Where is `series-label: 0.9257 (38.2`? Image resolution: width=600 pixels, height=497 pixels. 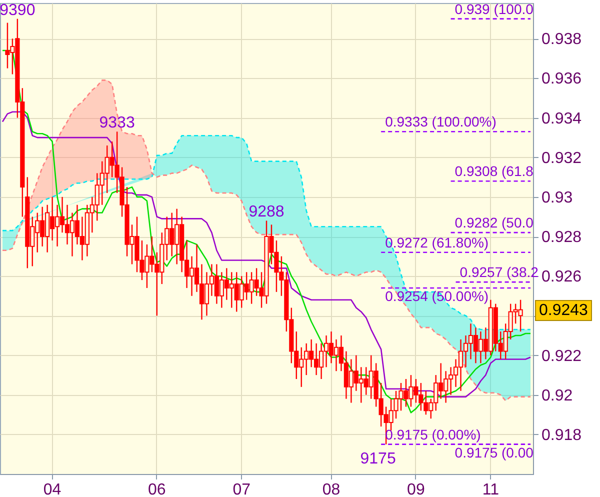
series-label: 0.9257 (38.2 is located at coordinates (499, 272).